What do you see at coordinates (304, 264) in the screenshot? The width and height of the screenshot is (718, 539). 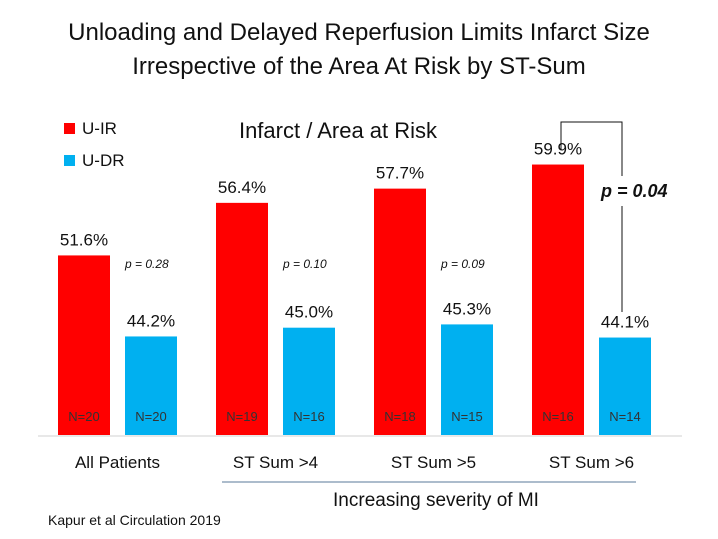 I see `p-value-label: p = 0.10` at bounding box center [304, 264].